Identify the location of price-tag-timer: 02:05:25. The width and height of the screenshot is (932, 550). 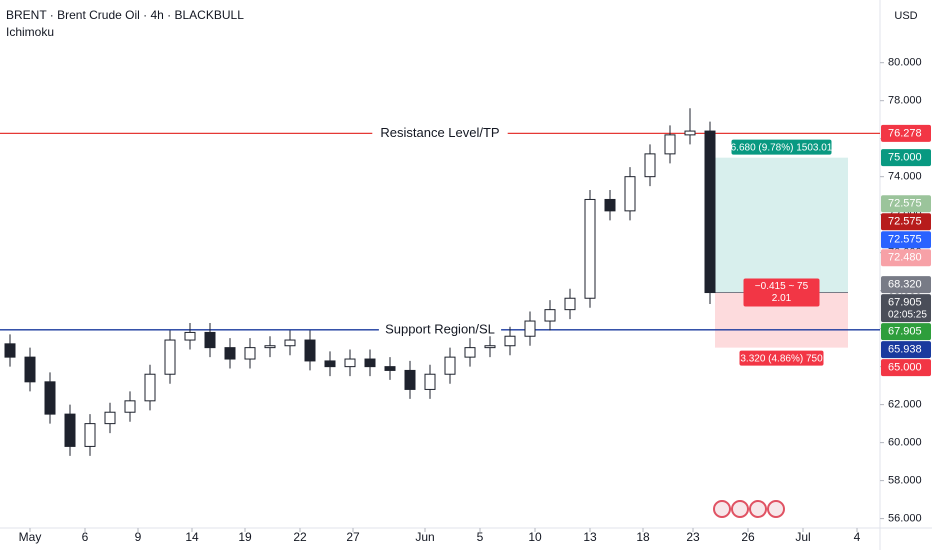
(907, 315).